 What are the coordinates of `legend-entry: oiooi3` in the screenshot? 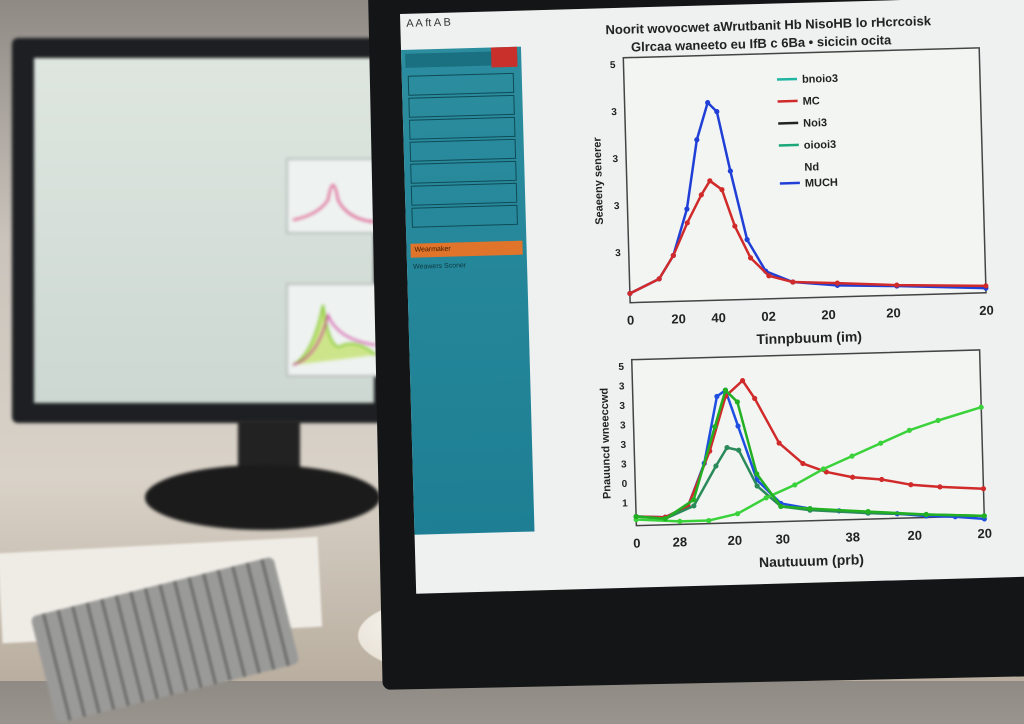 It's located at (820, 145).